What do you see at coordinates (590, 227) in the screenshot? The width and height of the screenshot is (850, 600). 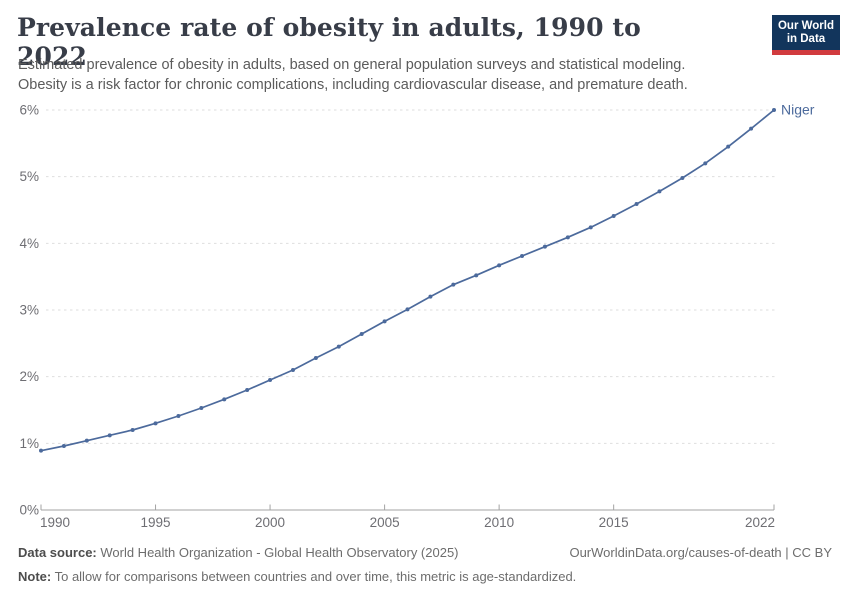 I see `data-point-2014` at bounding box center [590, 227].